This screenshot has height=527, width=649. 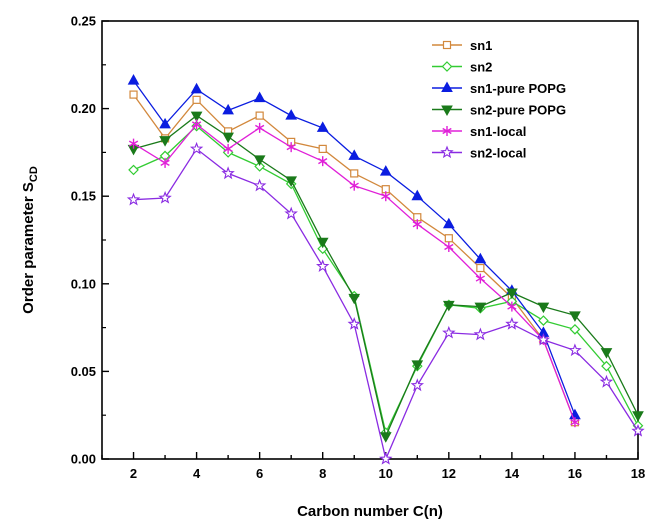 I want to click on x-tick-label: 16, so click(x=575, y=473).